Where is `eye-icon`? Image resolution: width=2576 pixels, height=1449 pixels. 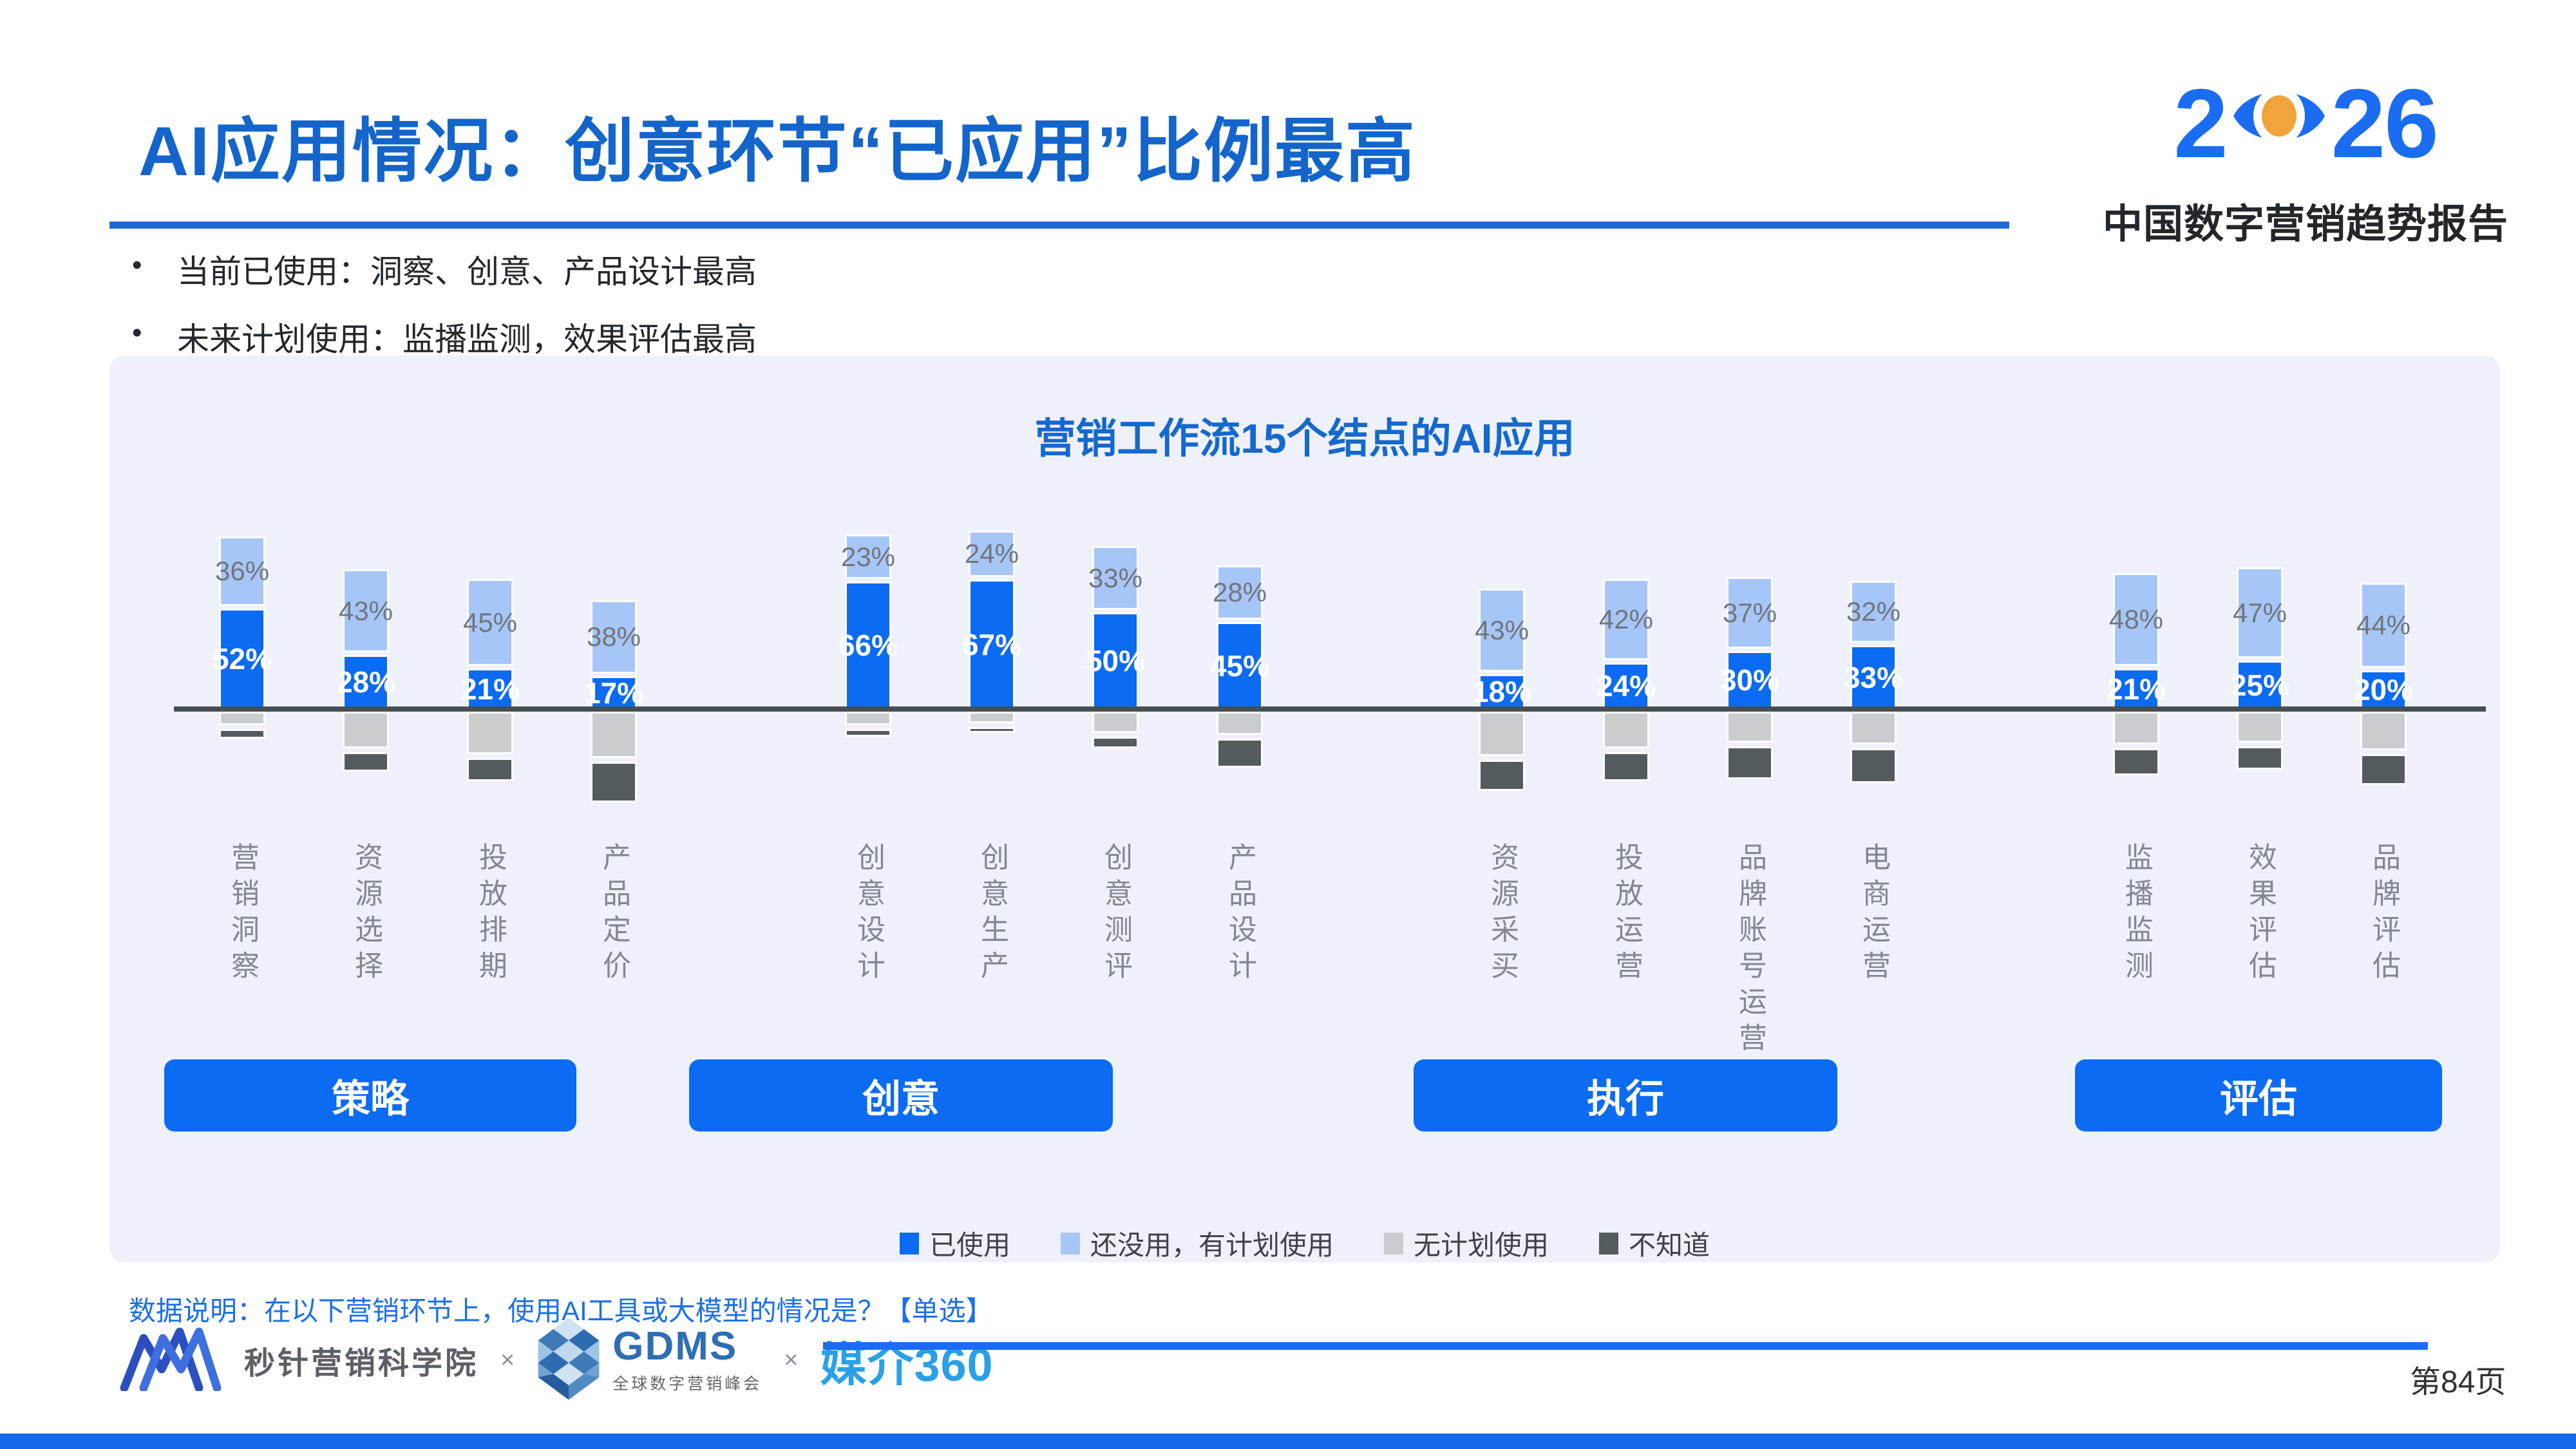
eye-icon is located at coordinates (2279, 124).